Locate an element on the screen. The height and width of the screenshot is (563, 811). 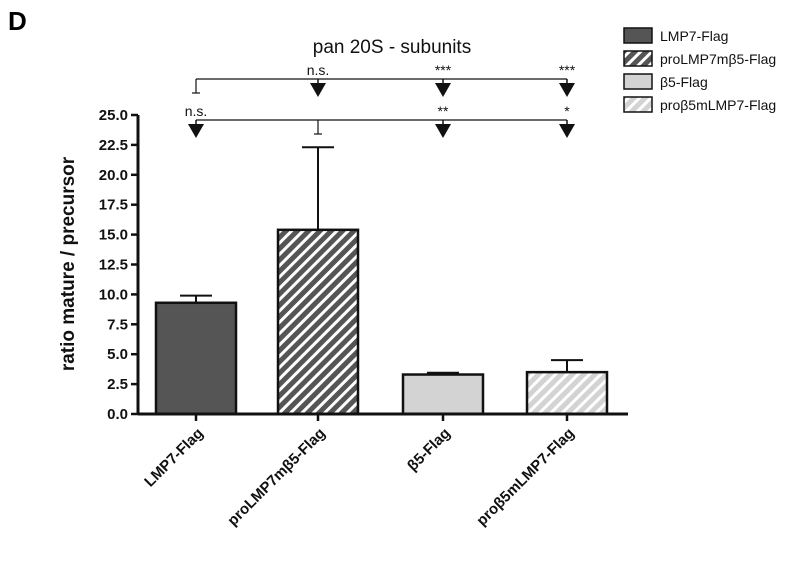
y-tick-label: 25.0 is located at coordinates (113, 115).